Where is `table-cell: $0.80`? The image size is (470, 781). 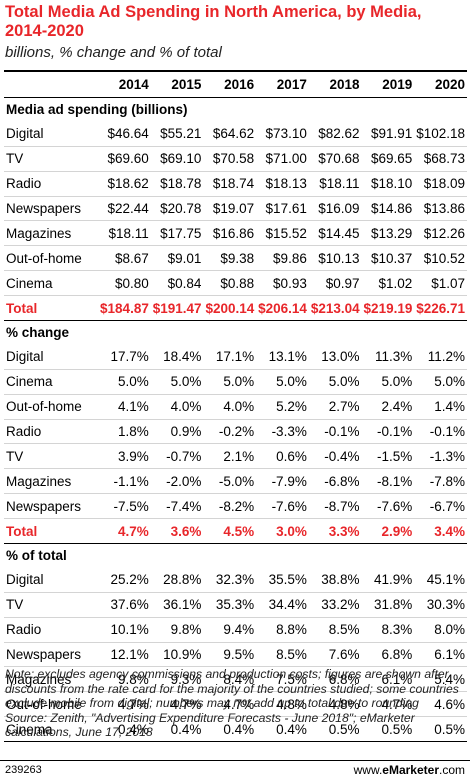
table-cell: $0.80 is located at coordinates (124, 283).